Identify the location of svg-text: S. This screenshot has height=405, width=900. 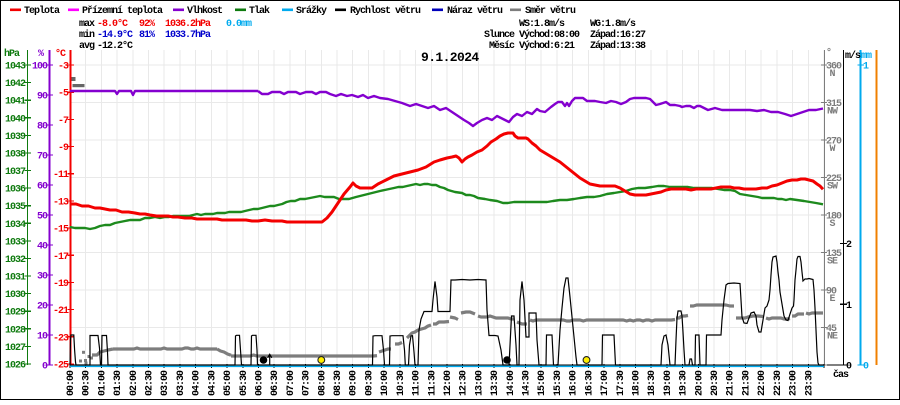
(832, 224).